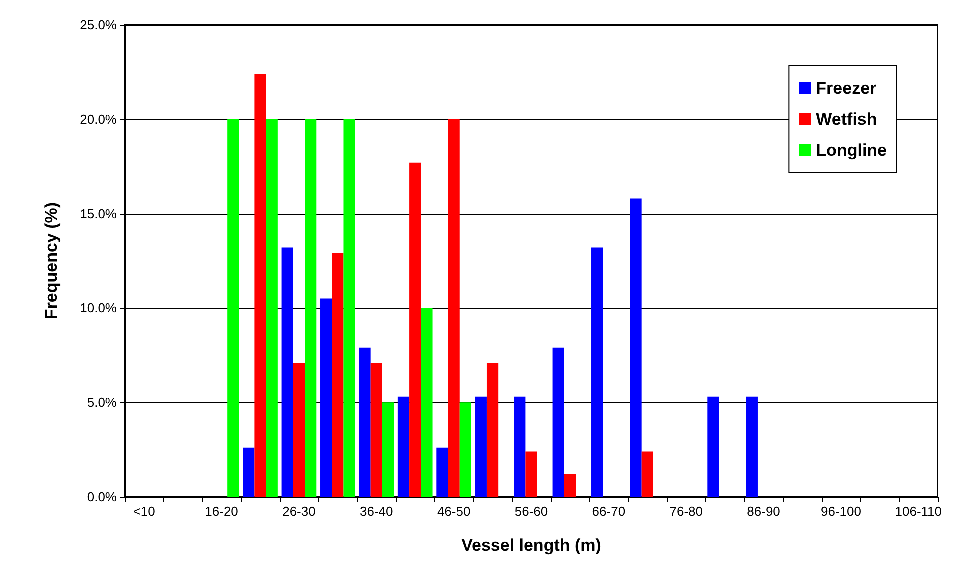 The image size is (966, 588). What do you see at coordinates (847, 88) in the screenshot?
I see `legend-label: Freezer` at bounding box center [847, 88].